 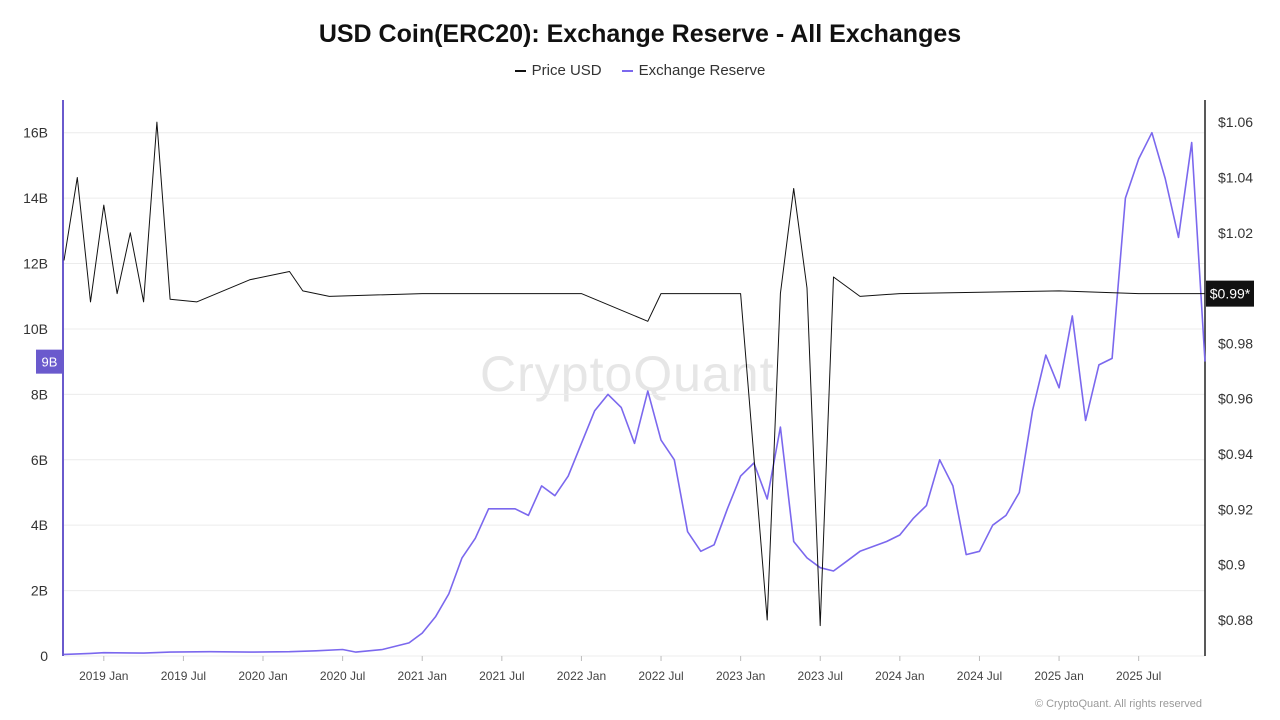 I want to click on y-right-tick-label-7: $1.04, so click(x=1235, y=177).